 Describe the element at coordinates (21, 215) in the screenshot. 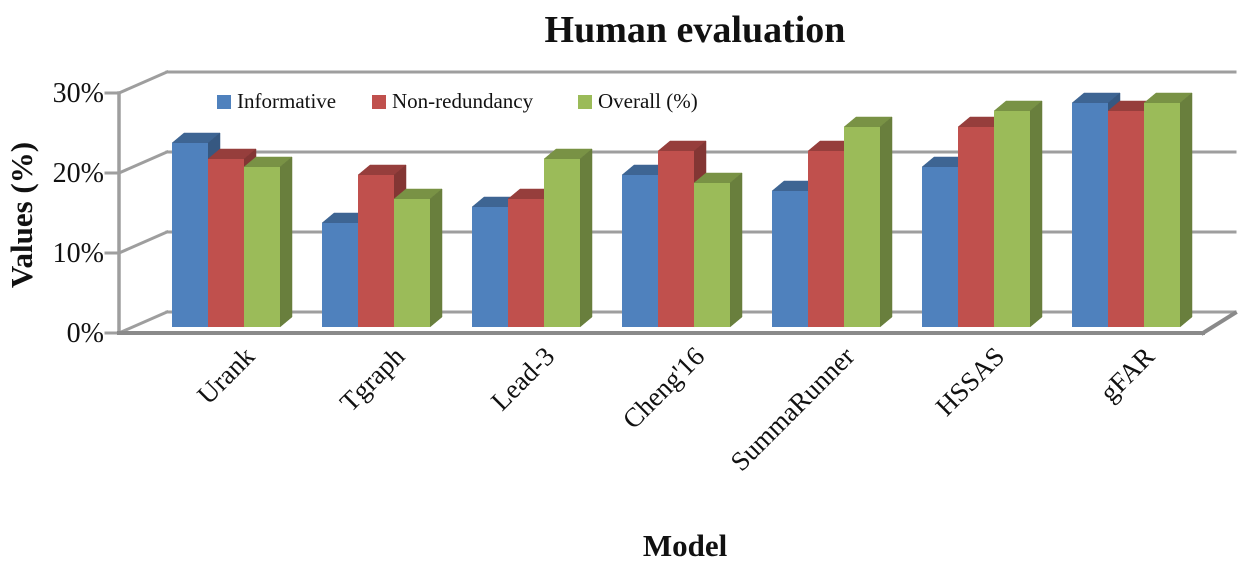

I see `y-axis-title: Values (%)` at that location.